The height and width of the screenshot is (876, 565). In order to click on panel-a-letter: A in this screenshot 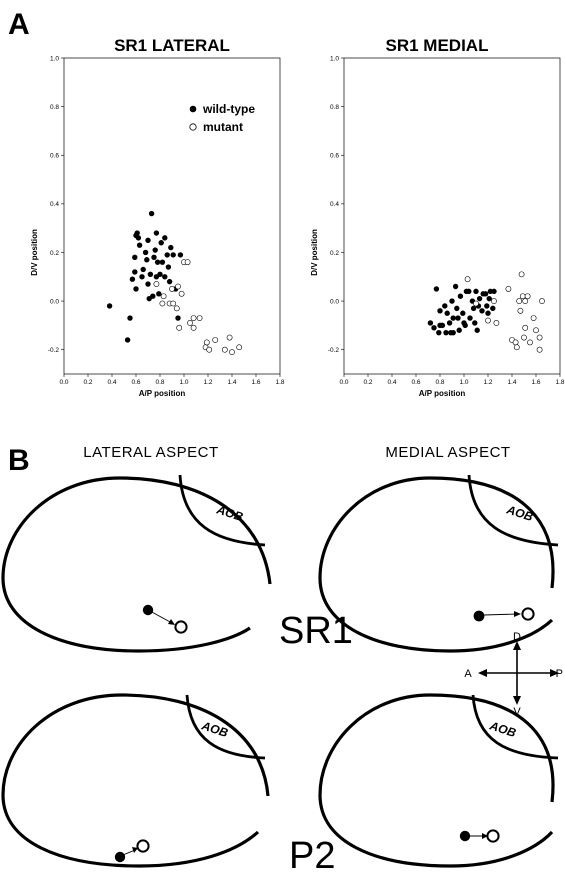, I will do `click(19, 24)`.